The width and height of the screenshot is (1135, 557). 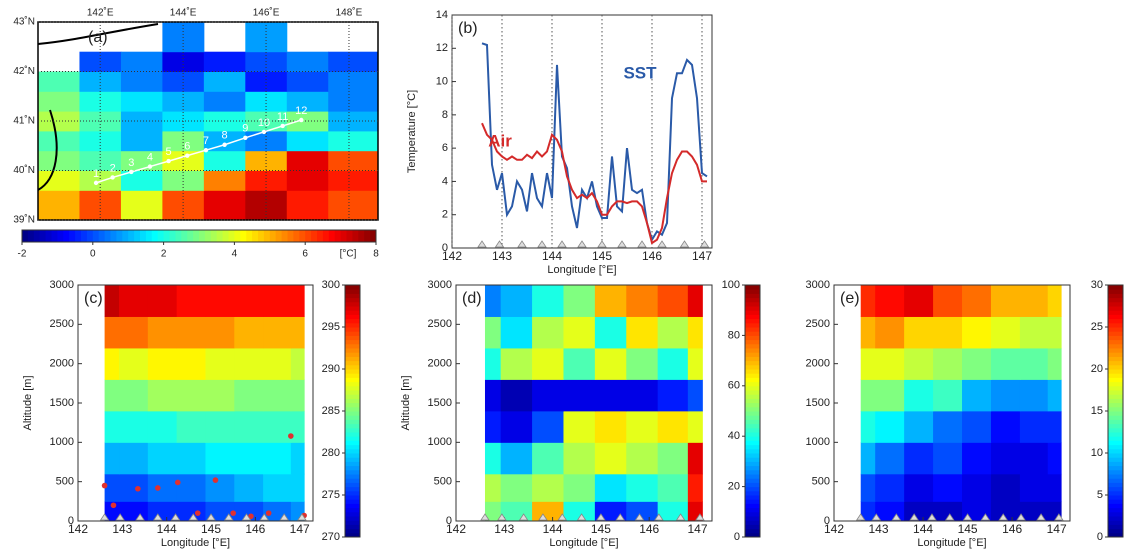 What do you see at coordinates (602, 256) in the screenshot?
I see `x-tick-label: 145` at bounding box center [602, 256].